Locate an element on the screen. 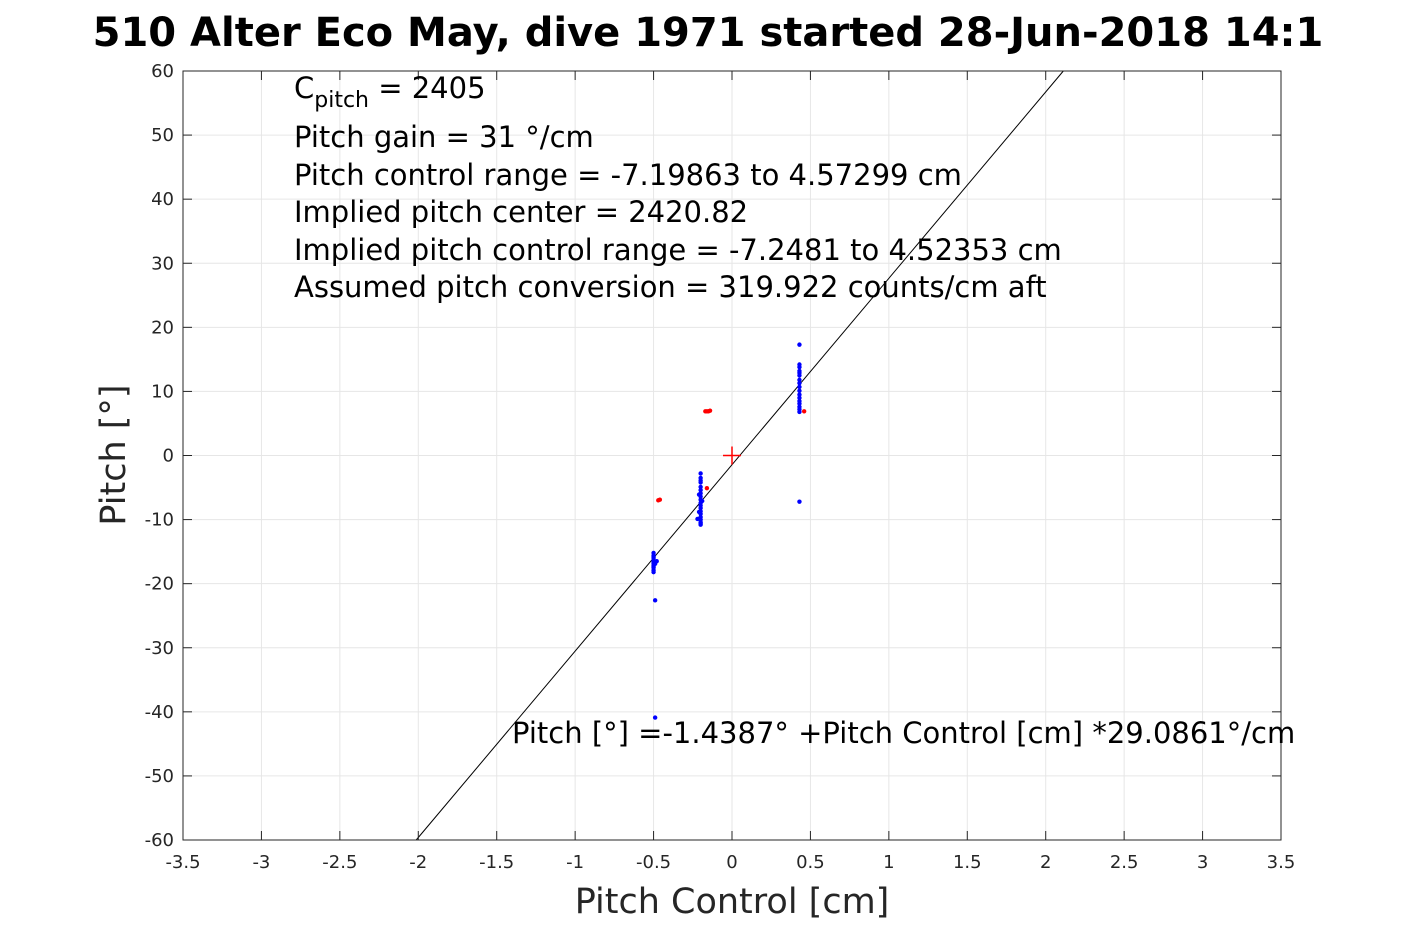  x-tick-label: 0 is located at coordinates (731, 862).